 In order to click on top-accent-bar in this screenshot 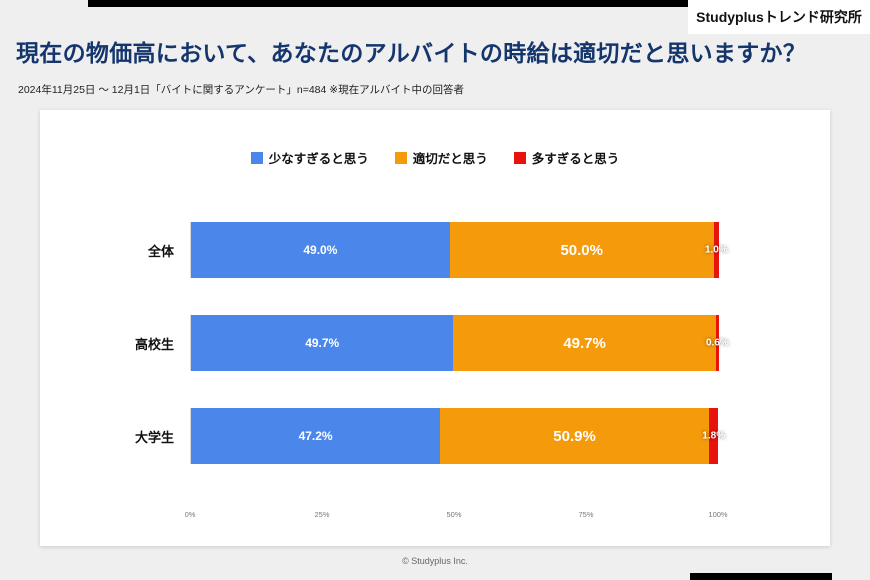, I will do `click(388, 3)`.